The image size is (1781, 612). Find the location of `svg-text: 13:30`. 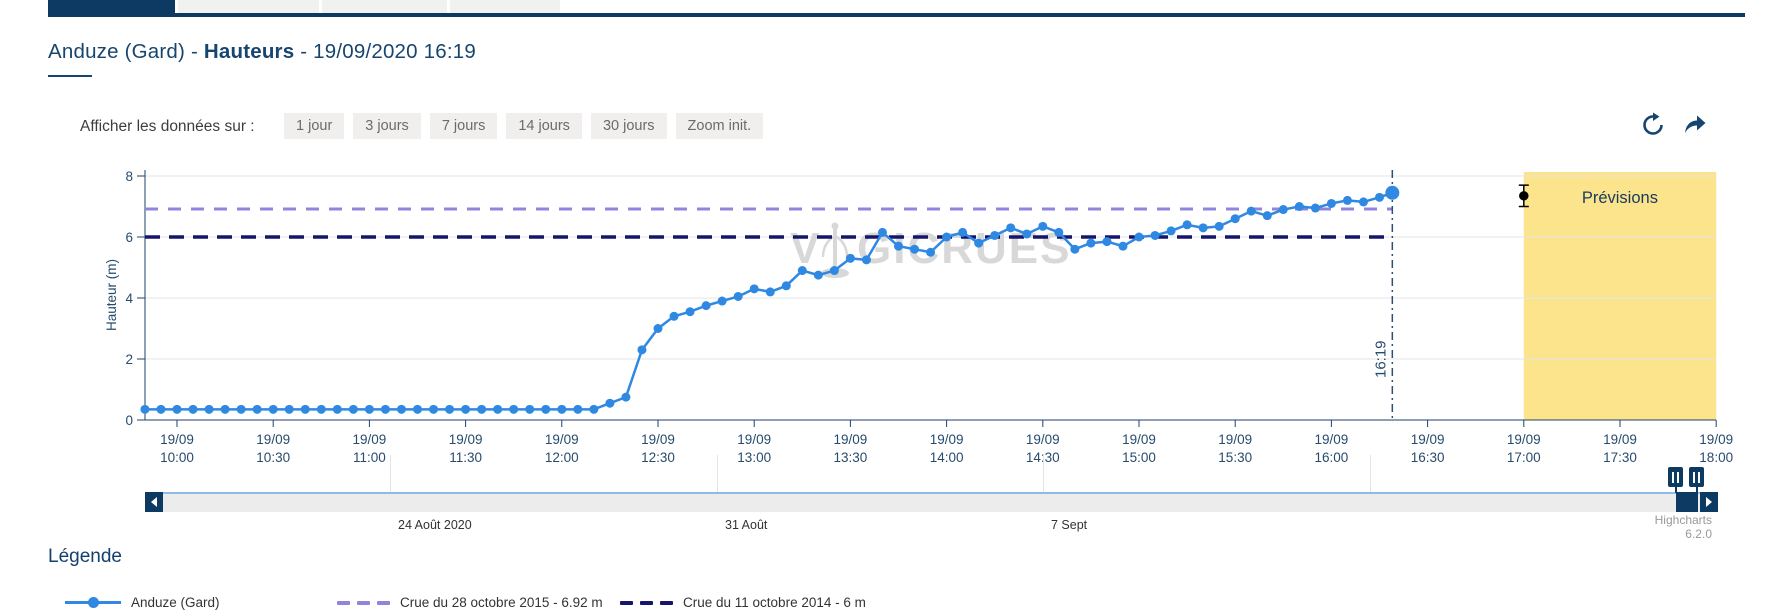

svg-text: 13:30 is located at coordinates (851, 457).